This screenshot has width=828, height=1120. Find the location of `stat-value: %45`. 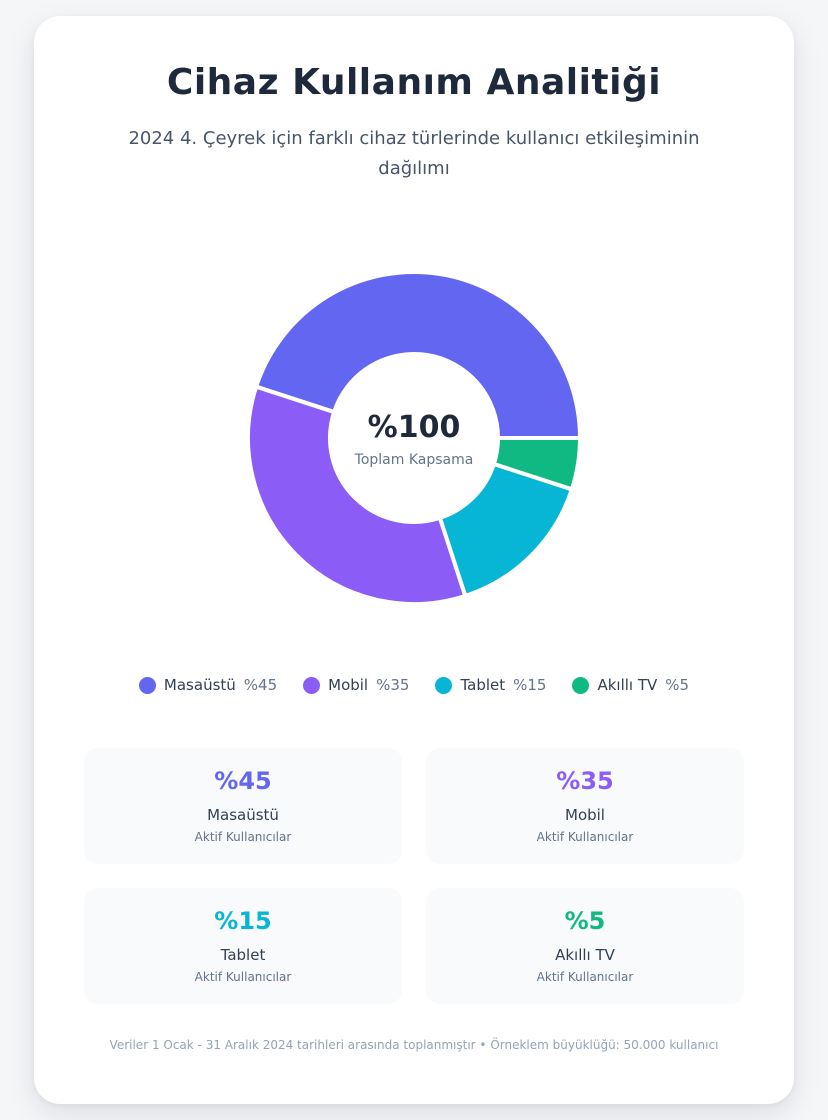

stat-value: %45 is located at coordinates (243, 781).